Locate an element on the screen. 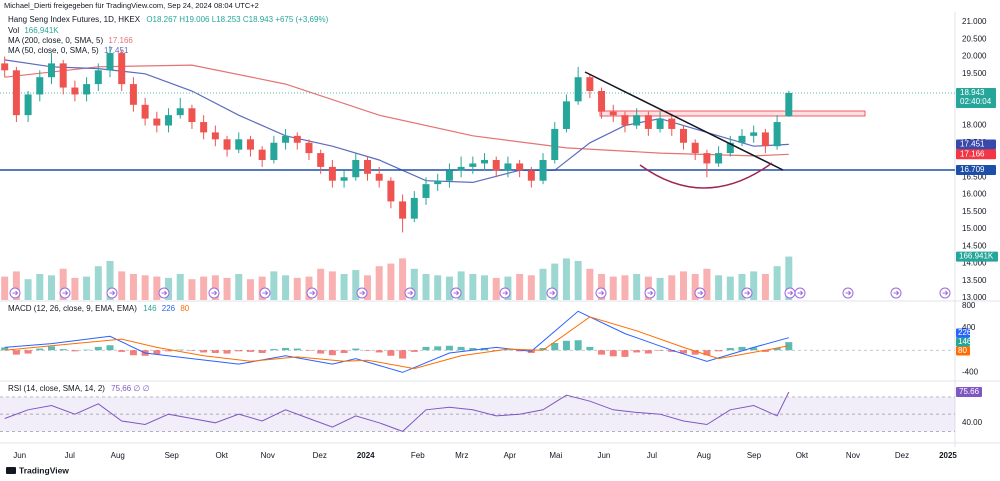 This screenshot has height=481, width=1000. y-tick-label: 20.000 is located at coordinates (974, 56).